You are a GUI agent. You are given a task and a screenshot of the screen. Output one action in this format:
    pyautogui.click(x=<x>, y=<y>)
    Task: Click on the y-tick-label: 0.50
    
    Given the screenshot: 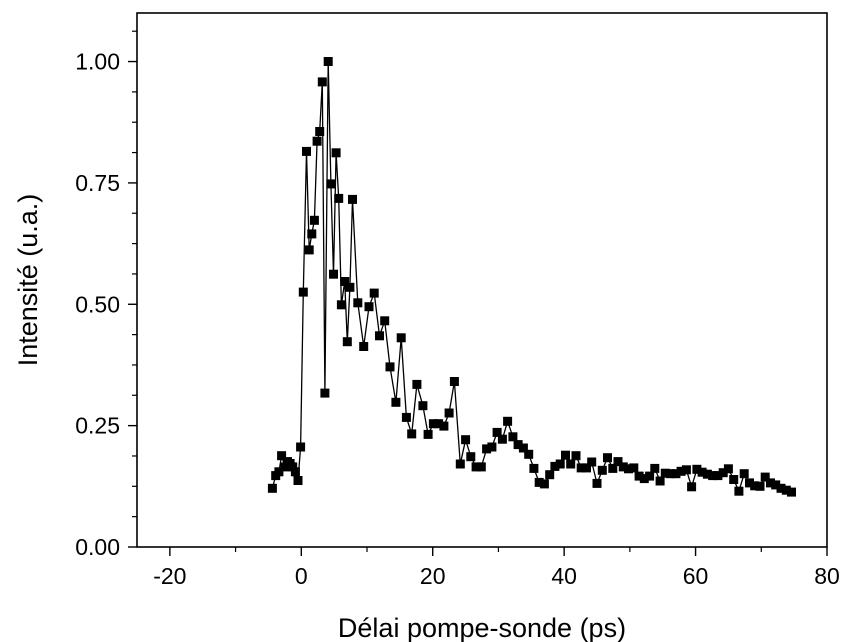 What is the action you would take?
    pyautogui.click(x=97, y=304)
    